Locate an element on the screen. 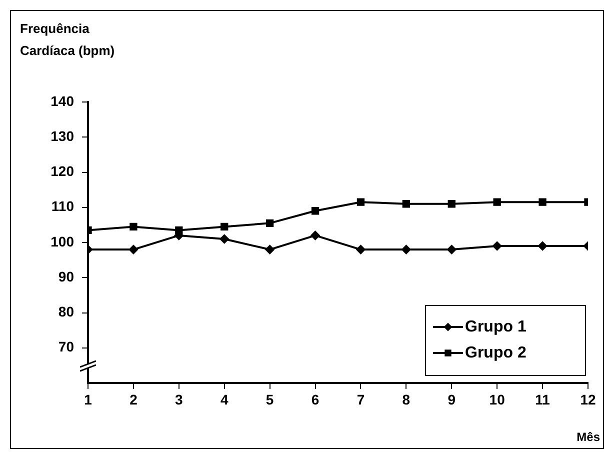 The image size is (613, 456). legend-label: Grupo 1 is located at coordinates (495, 327).